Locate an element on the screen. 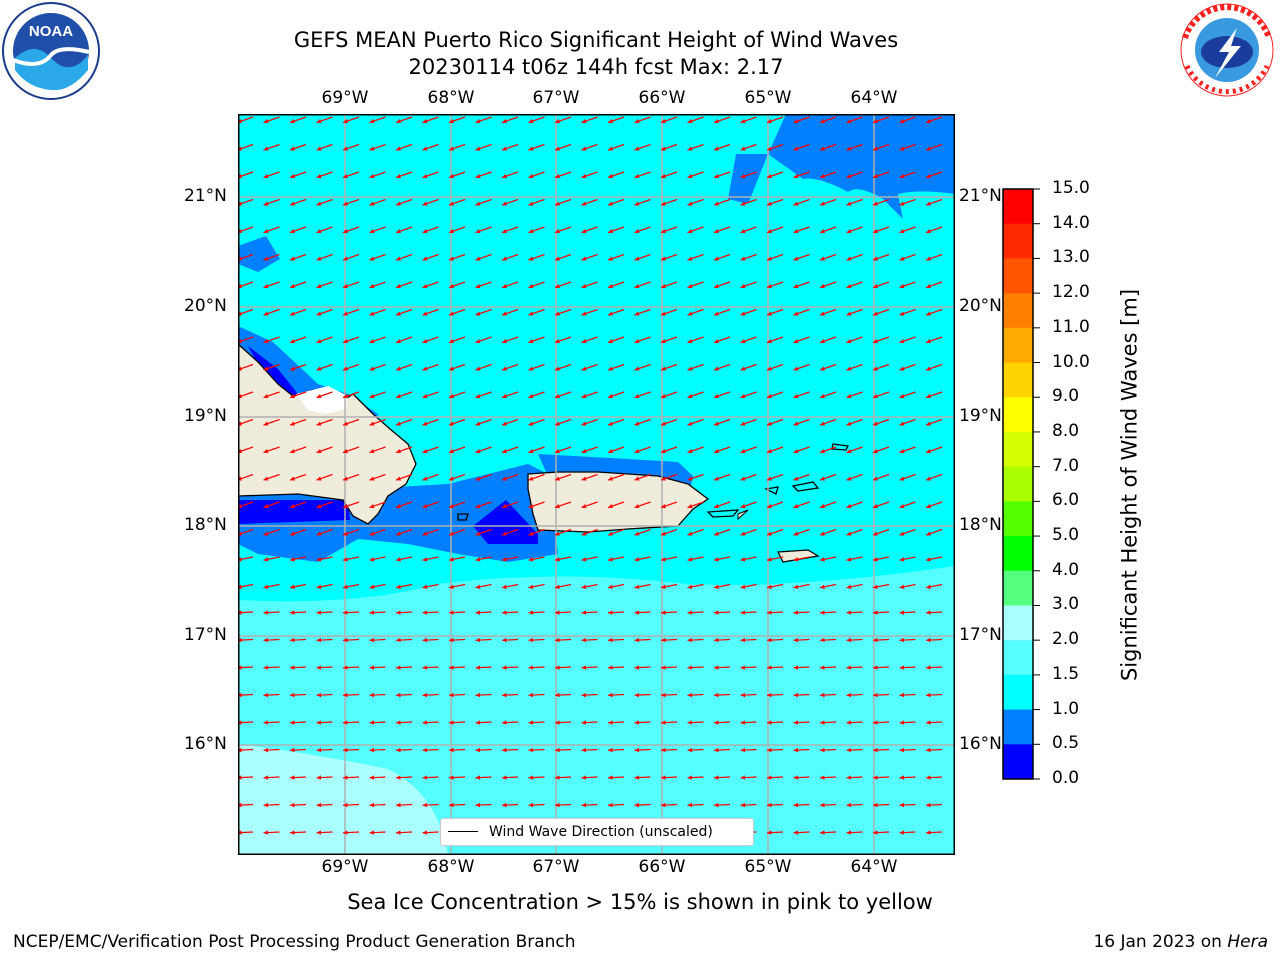 The image size is (1280, 960). footer-date-text: 16 Jan 2023 on is located at coordinates (1160, 942).